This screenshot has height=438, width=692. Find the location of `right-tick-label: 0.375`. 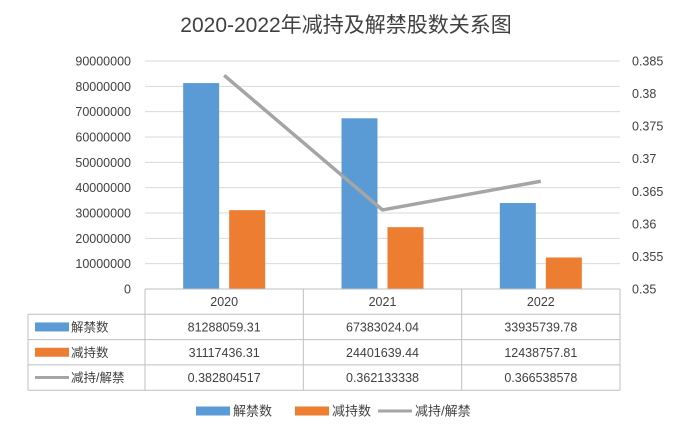

right-tick-label: 0.375 is located at coordinates (647, 127).